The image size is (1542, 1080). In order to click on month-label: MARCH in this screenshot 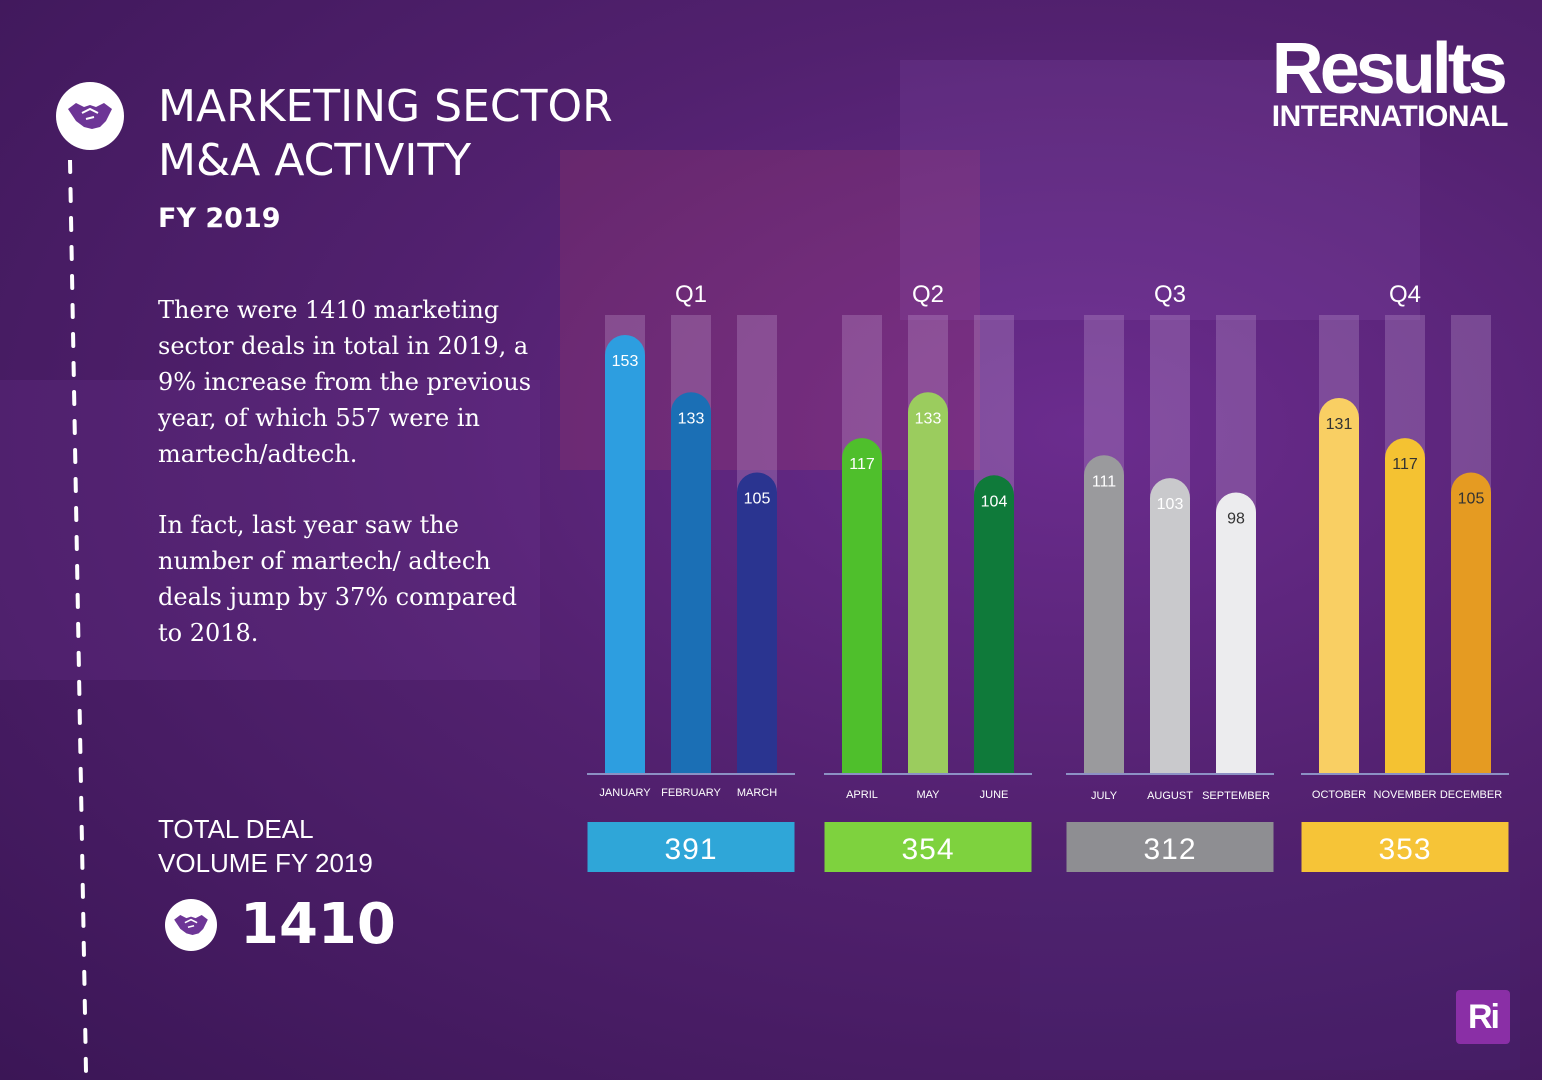, I will do `click(757, 793)`.